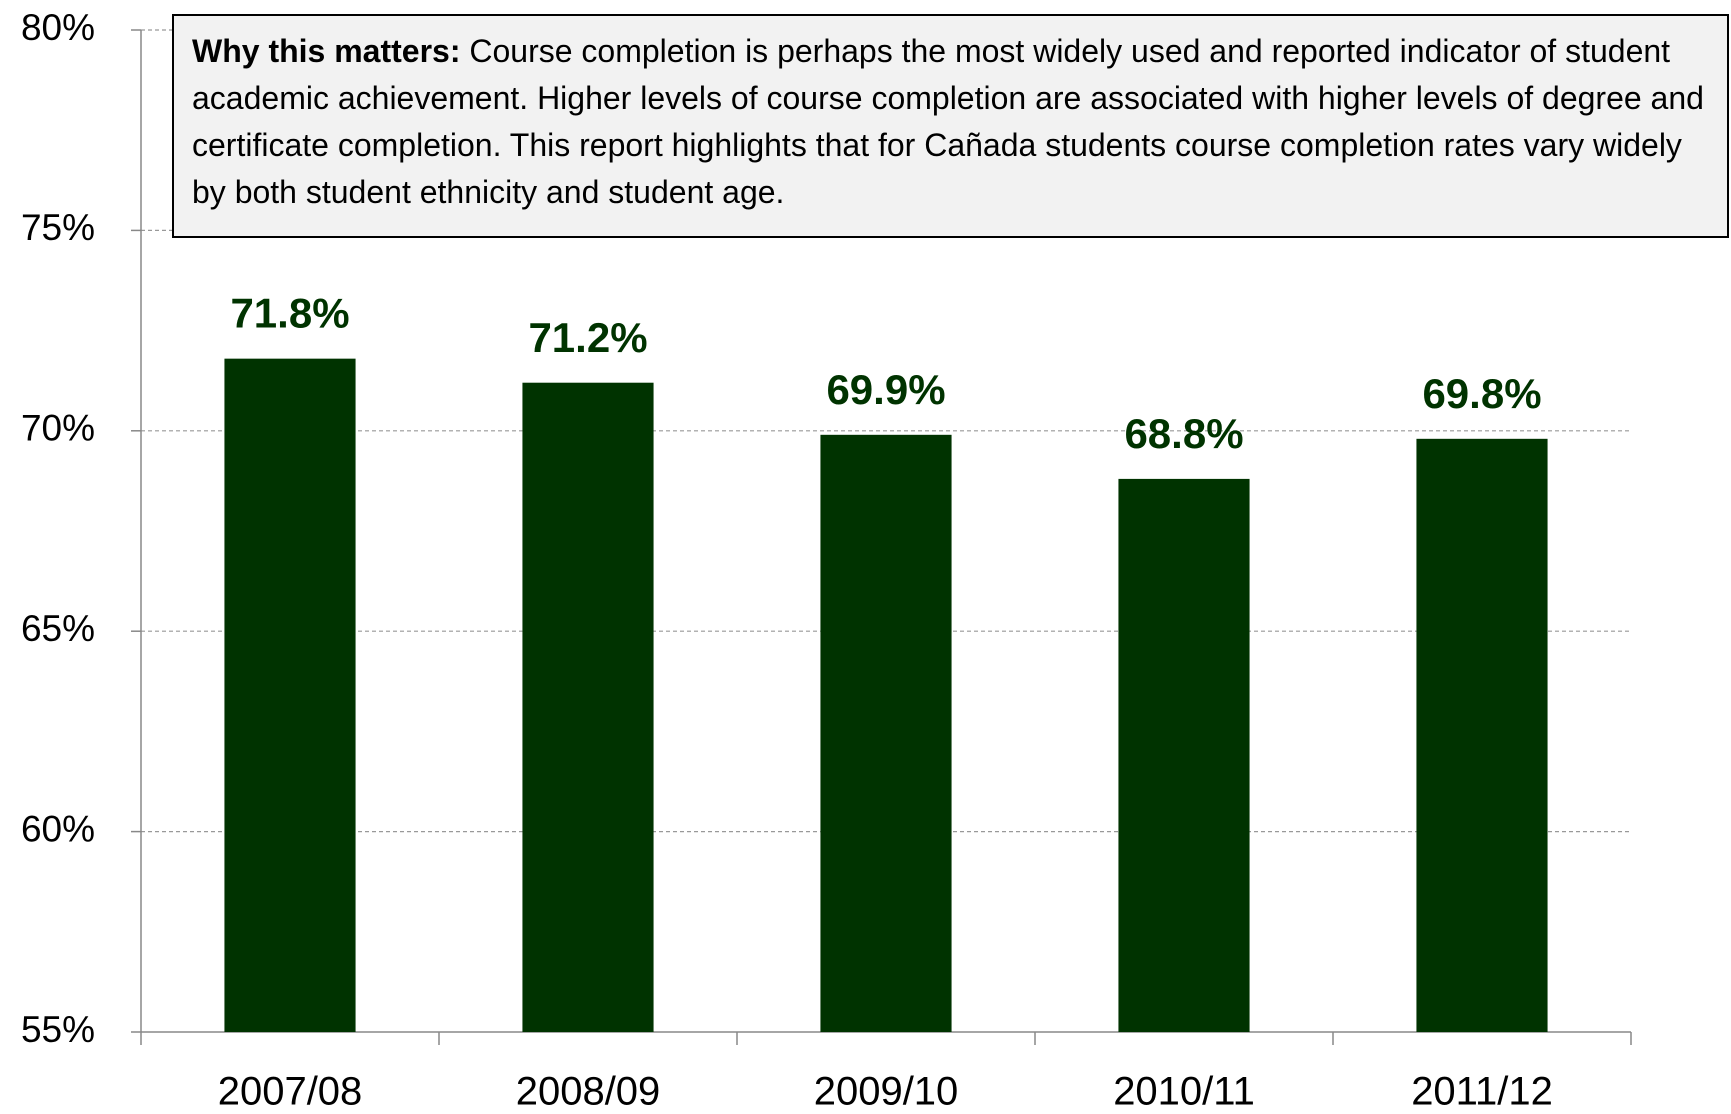 This screenshot has width=1731, height=1114. What do you see at coordinates (886, 1092) in the screenshot?
I see `x-tick-label: 2009/10` at bounding box center [886, 1092].